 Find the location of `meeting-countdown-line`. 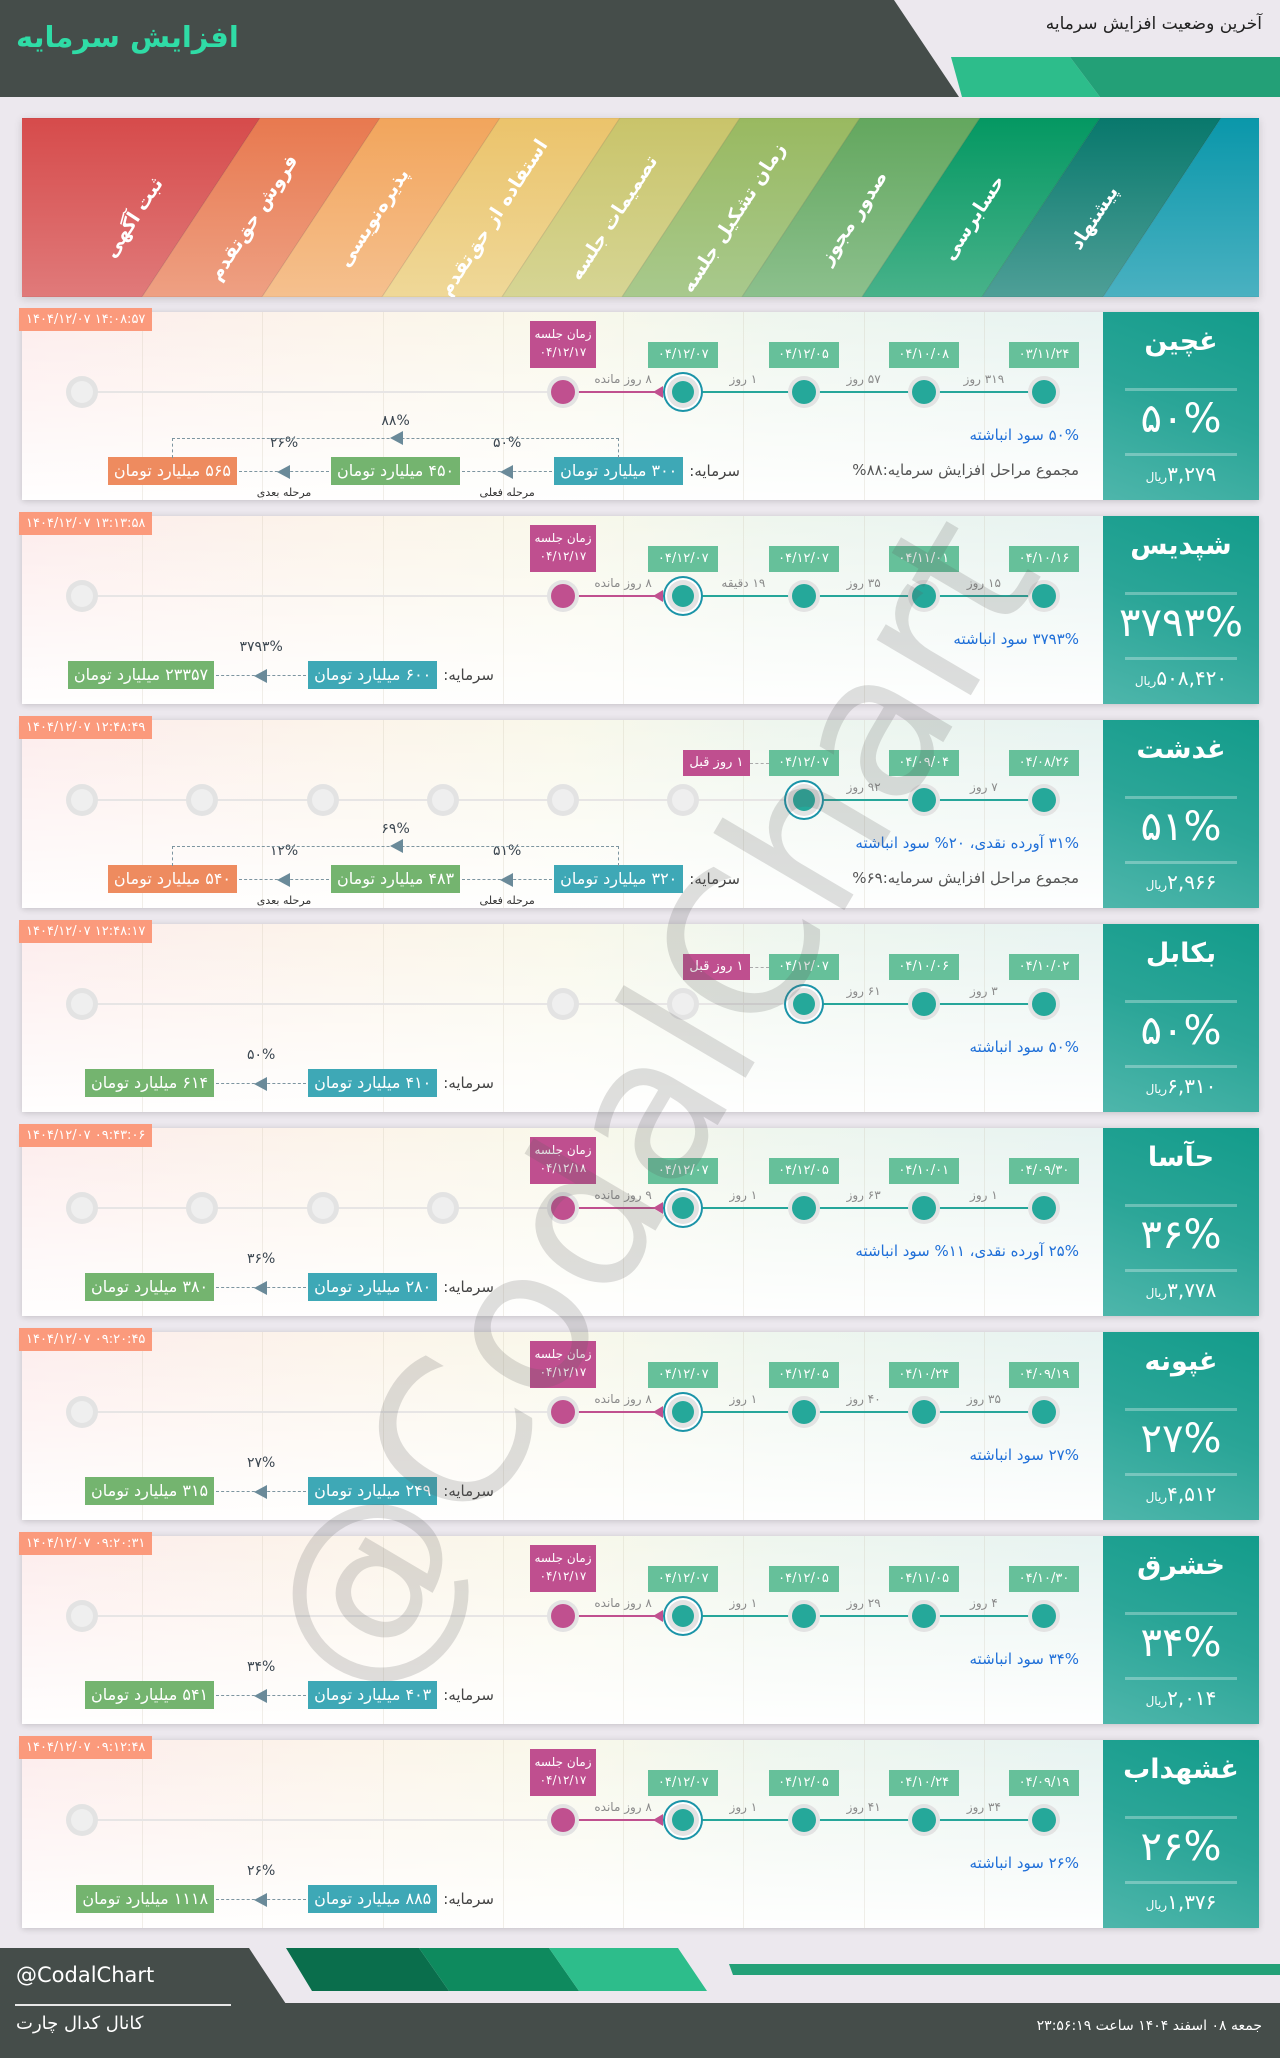

meeting-countdown-line is located at coordinates (623, 596).